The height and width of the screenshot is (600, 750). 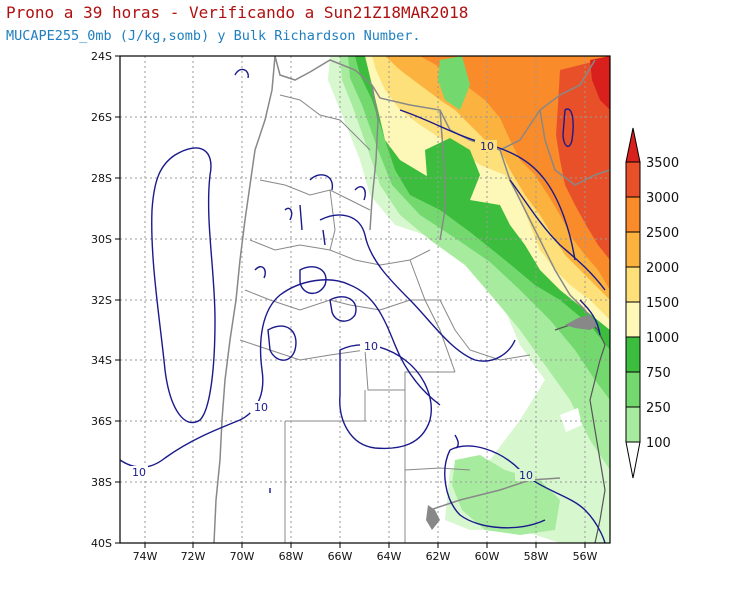 What do you see at coordinates (526, 475) in the screenshot?
I see `contour-label-5: 10` at bounding box center [526, 475].